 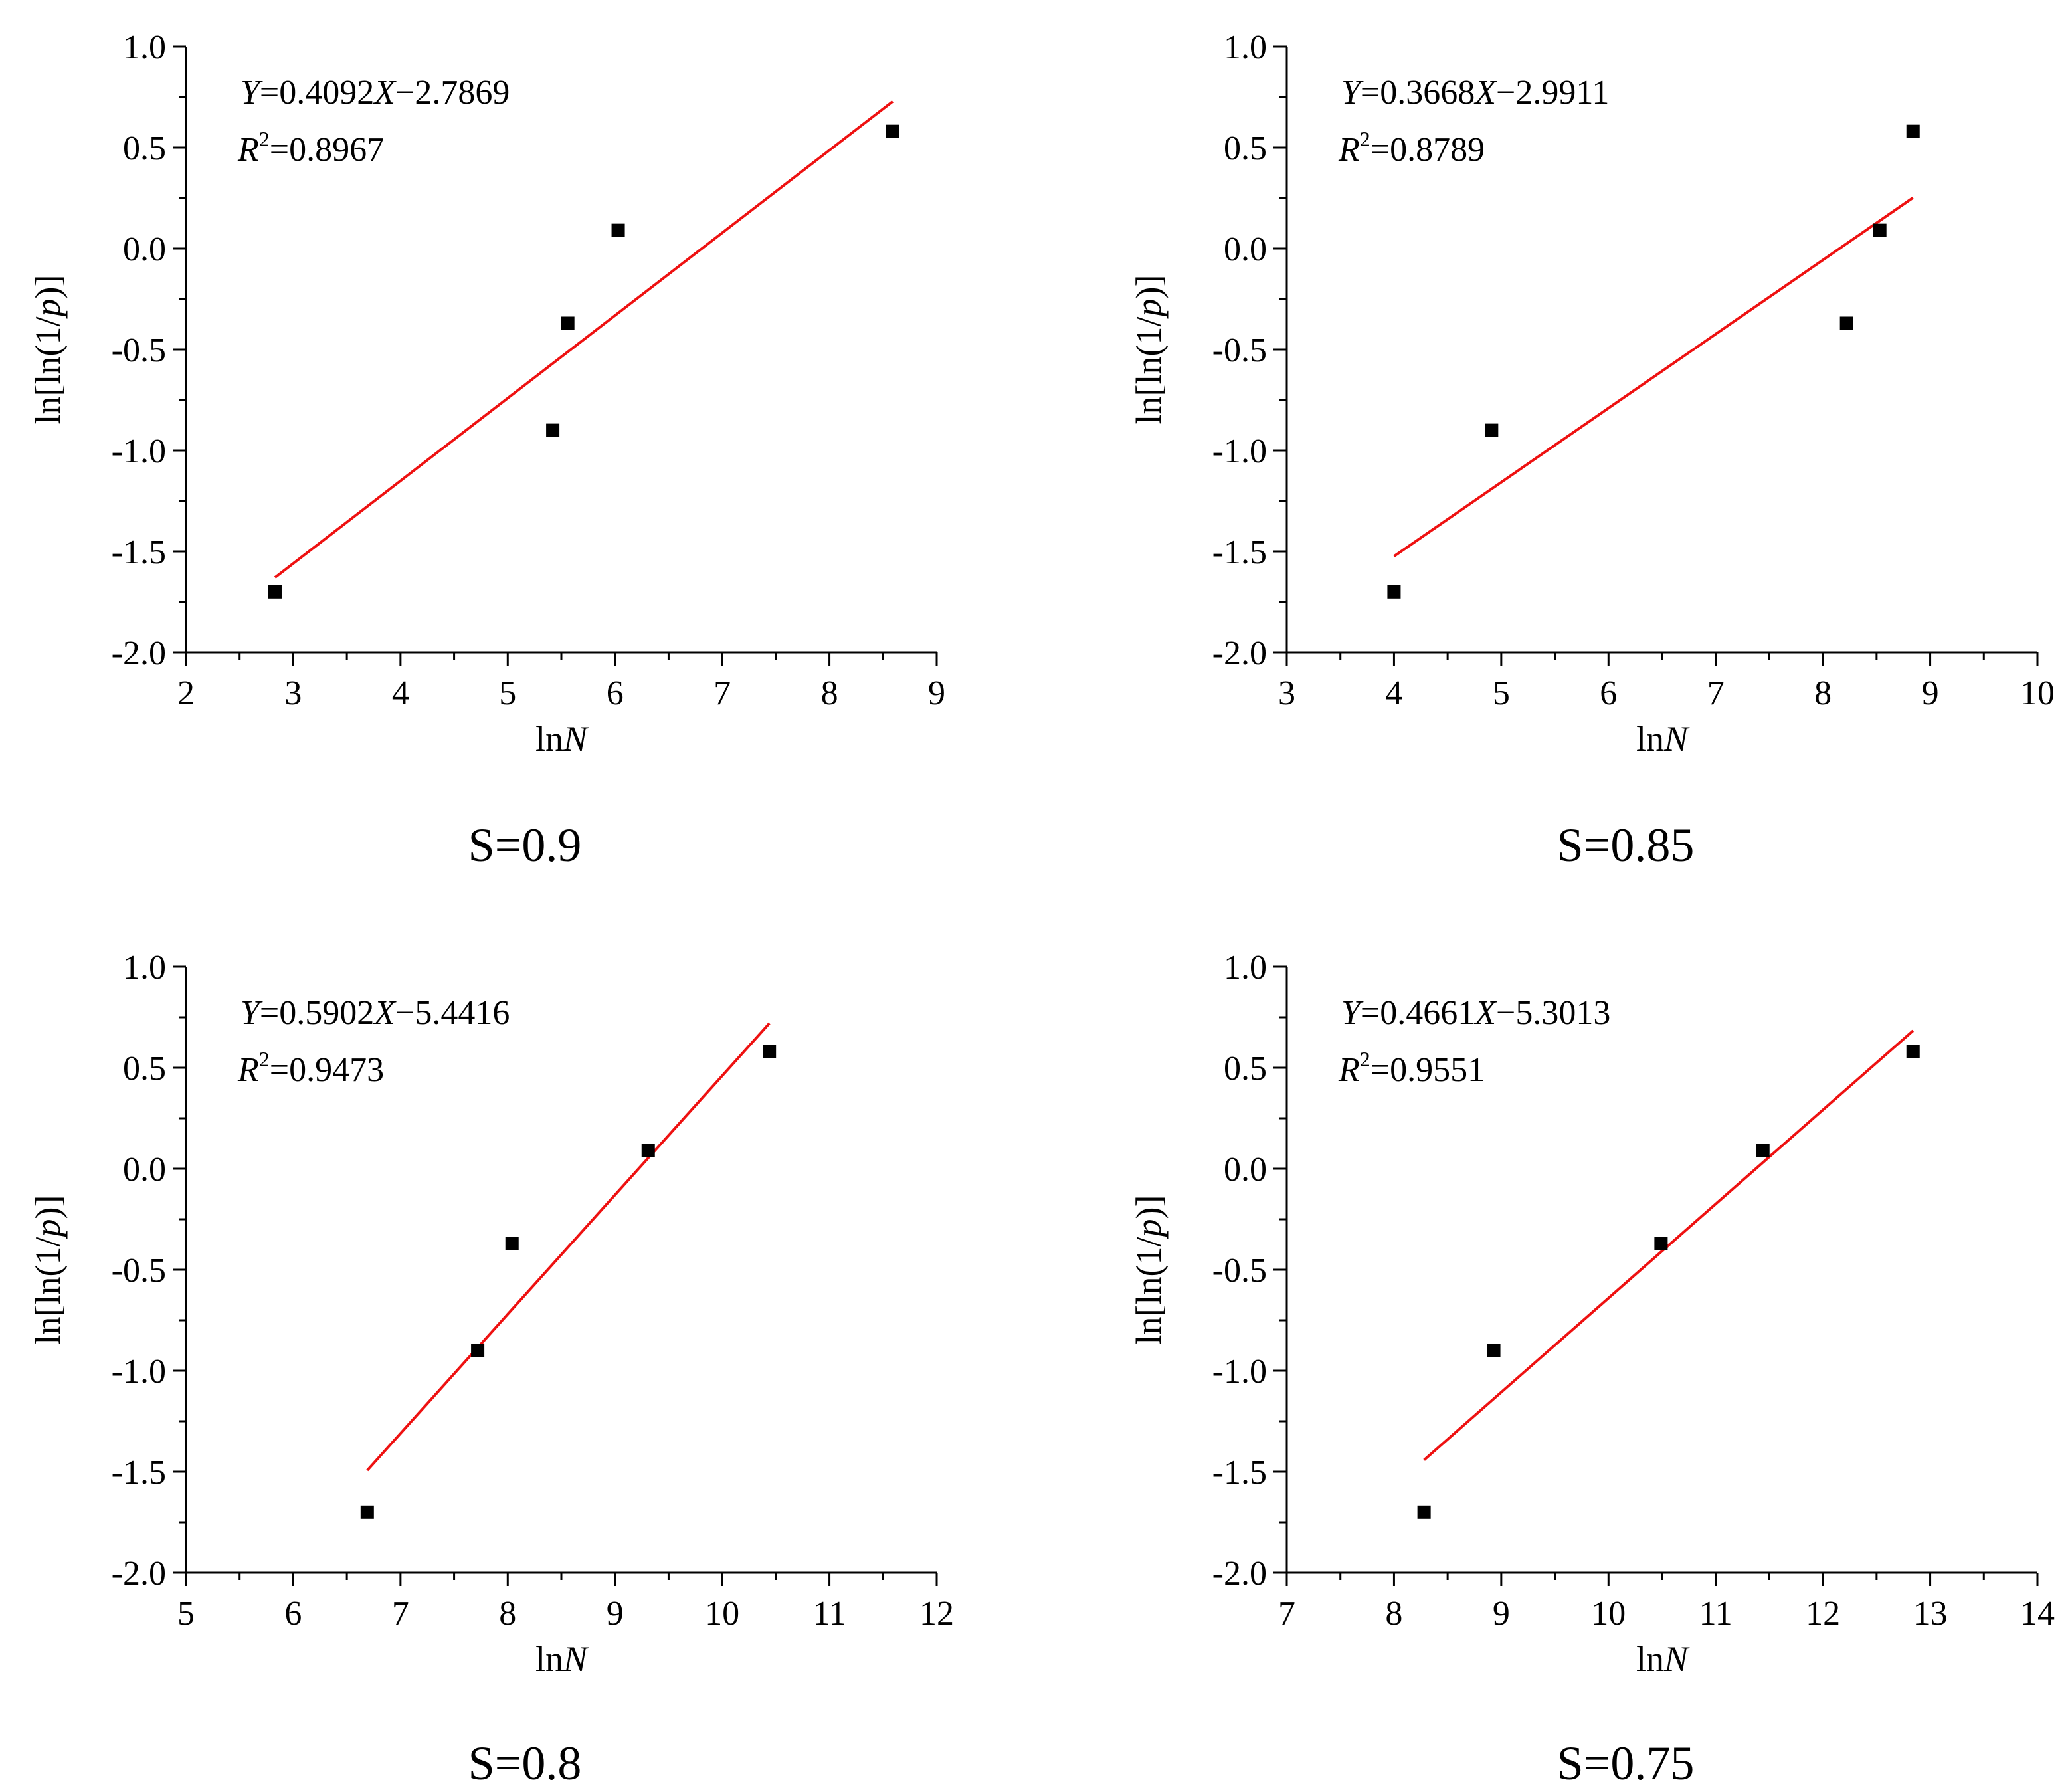 What do you see at coordinates (310, 1068) in the screenshot?
I see `r-squared: R2=0.9473` at bounding box center [310, 1068].